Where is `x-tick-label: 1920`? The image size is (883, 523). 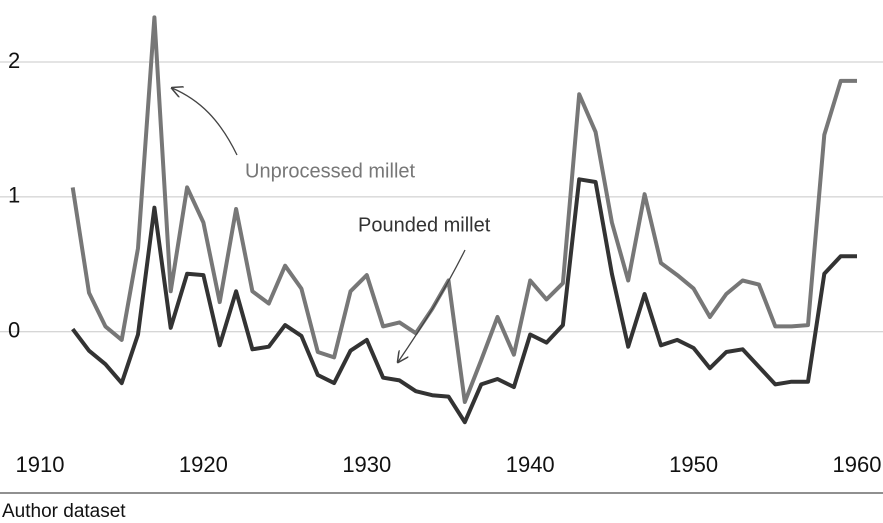 x-tick-label: 1920 is located at coordinates (203, 464).